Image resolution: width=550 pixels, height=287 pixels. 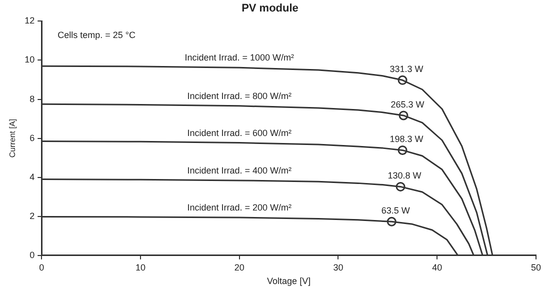 I want to click on annotation: 331.3 W, so click(x=407, y=69).